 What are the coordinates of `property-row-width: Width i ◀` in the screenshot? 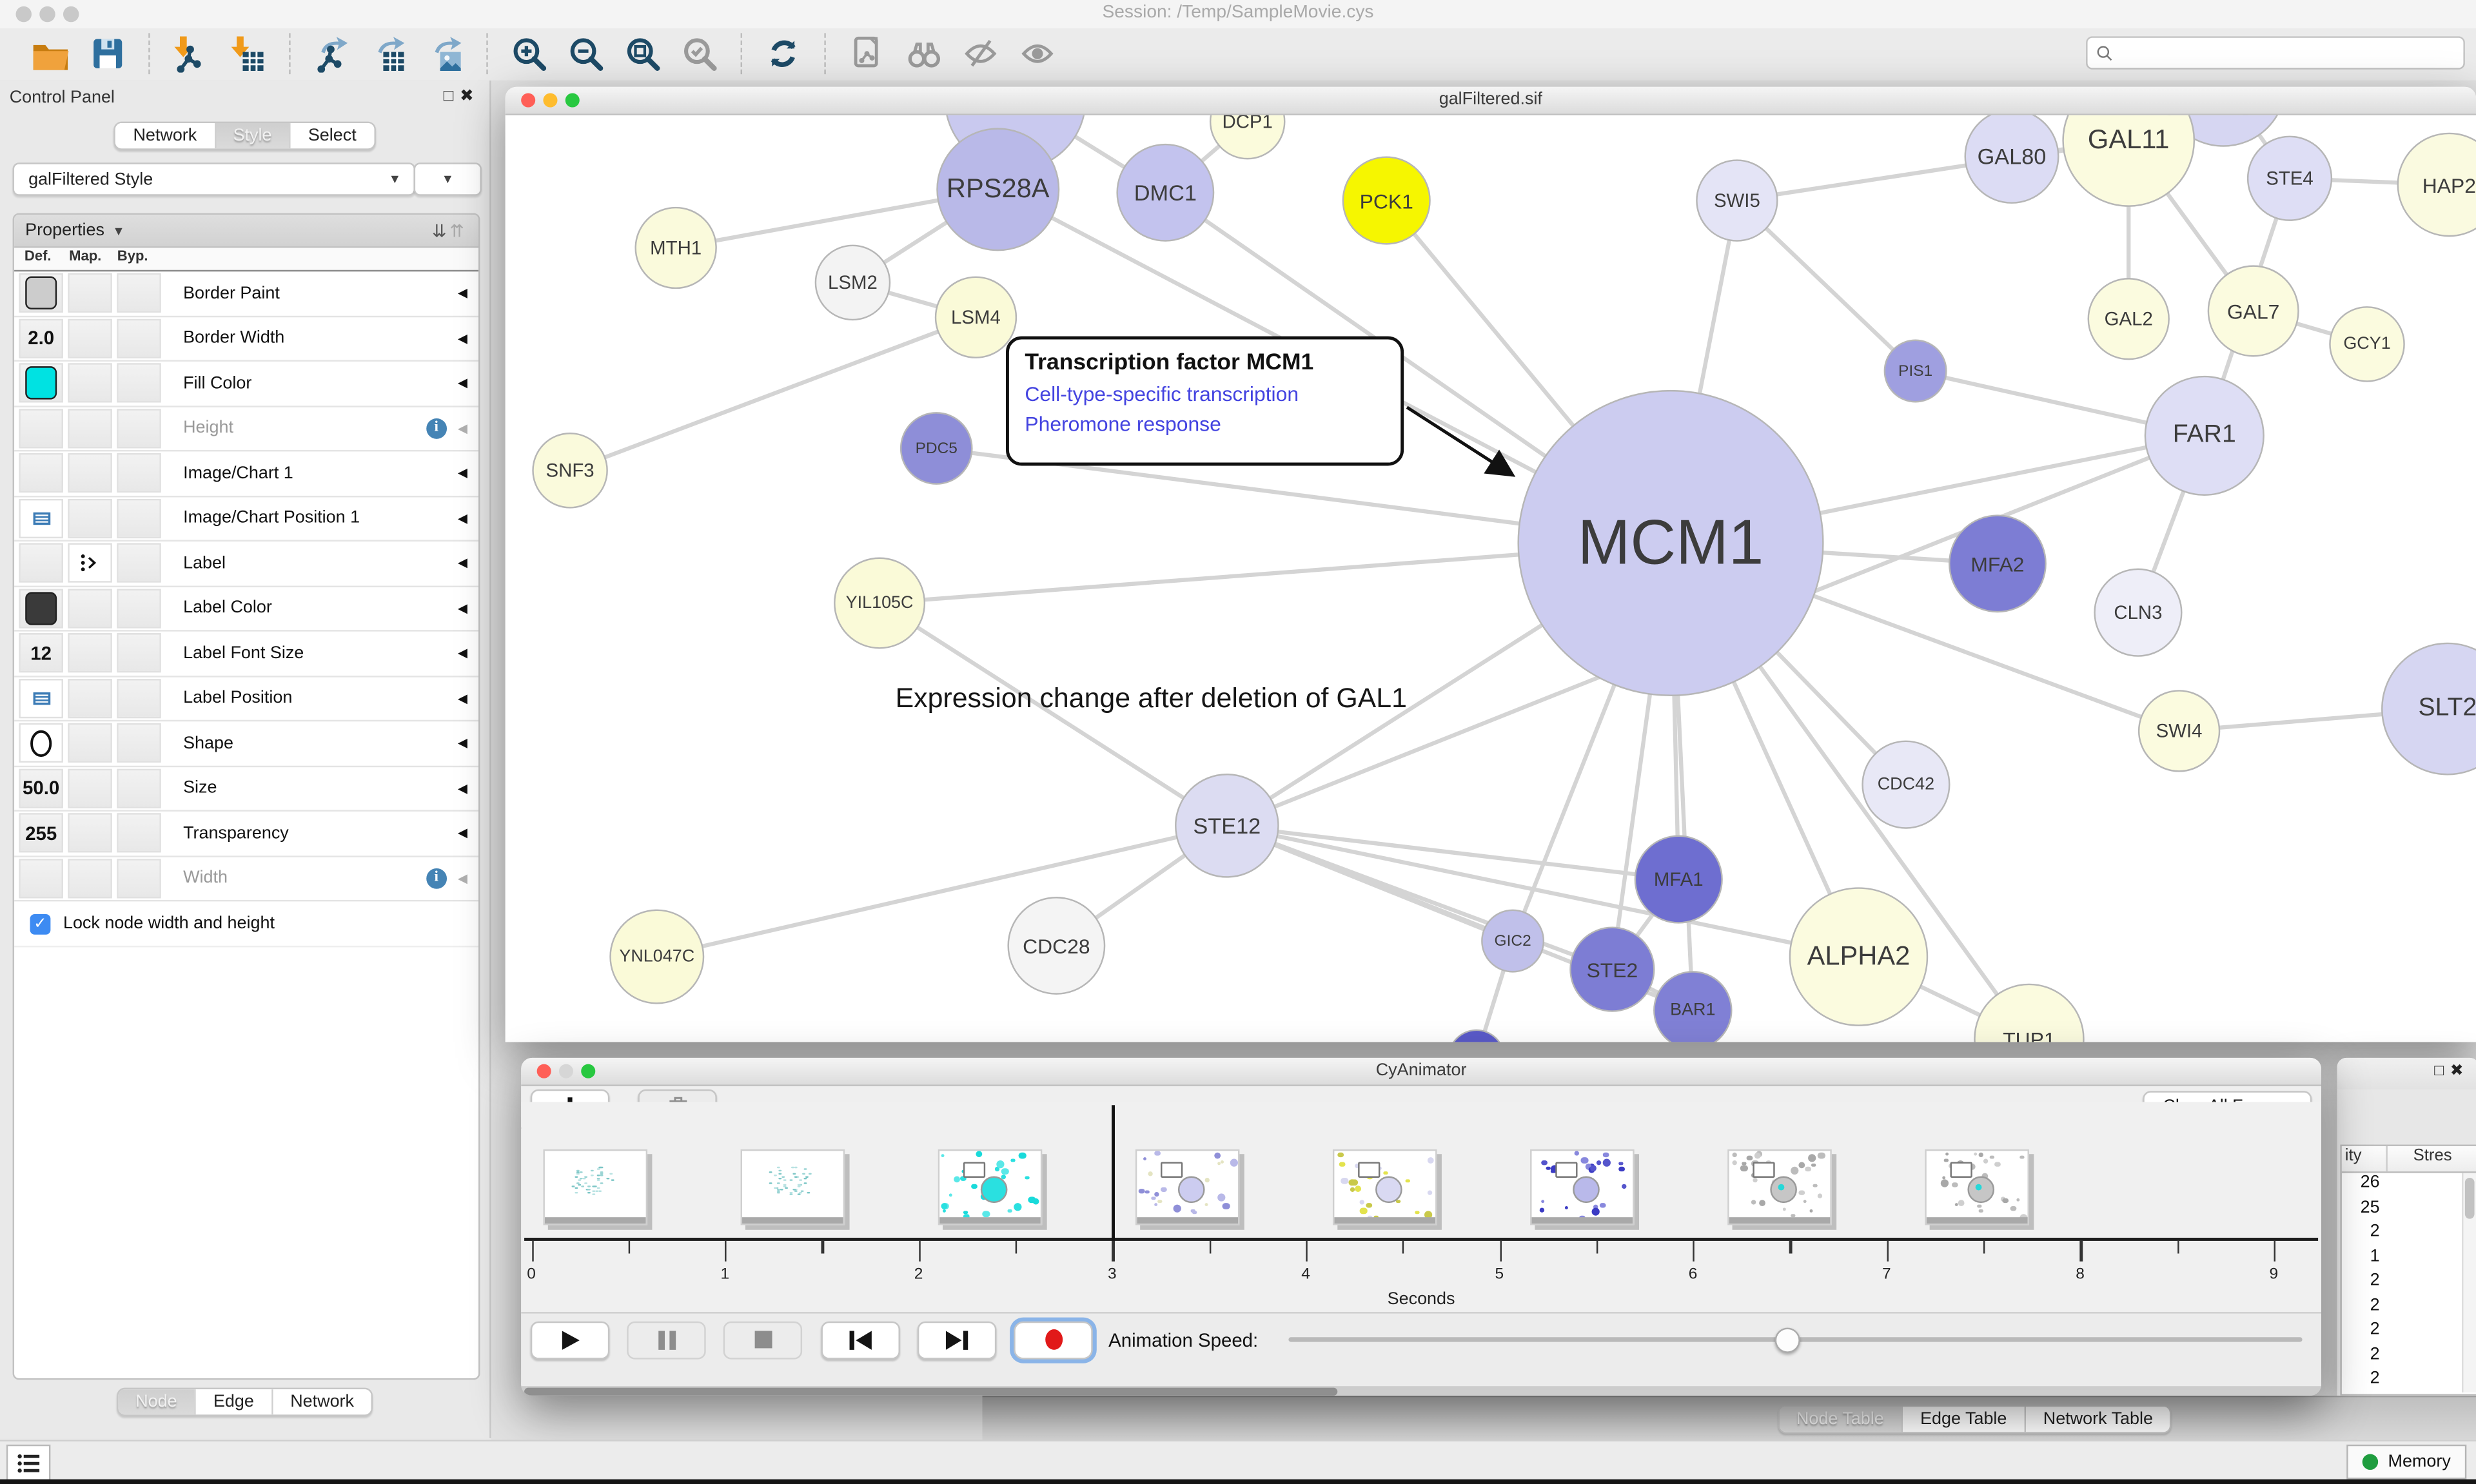 It's located at (246, 879).